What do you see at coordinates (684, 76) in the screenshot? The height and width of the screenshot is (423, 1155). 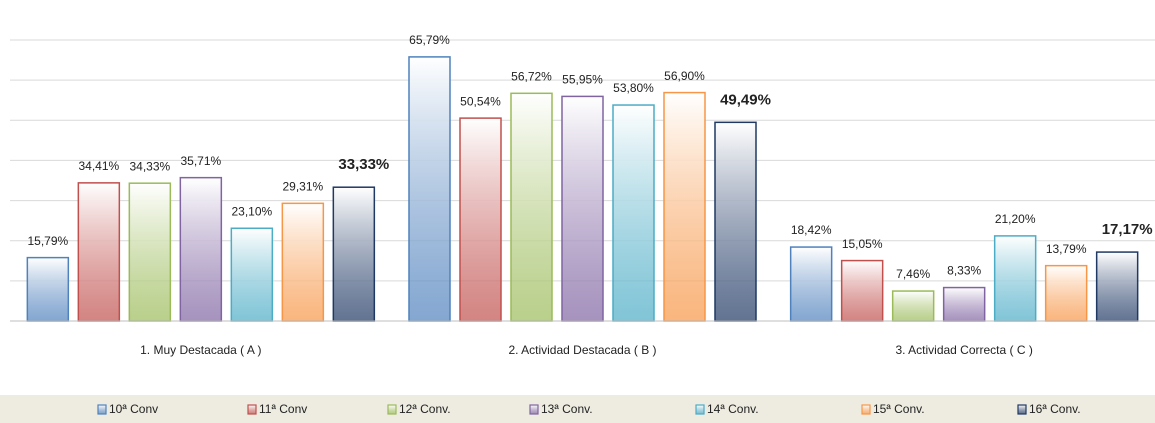 I see `data-label: 56,90%` at bounding box center [684, 76].